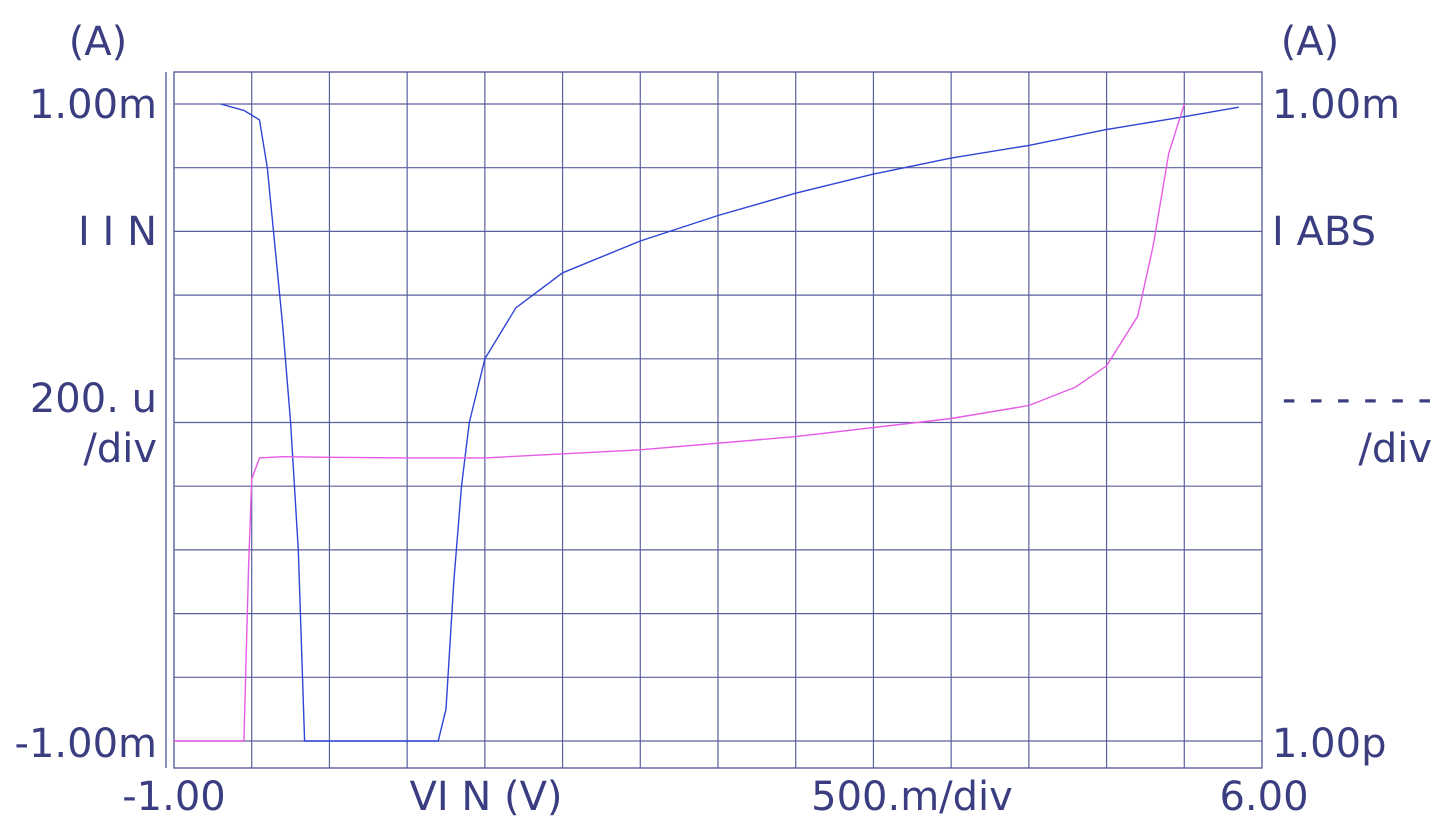 This screenshot has height=835, width=1456. What do you see at coordinates (1395, 449) in the screenshot?
I see `right-div-label: /div` at bounding box center [1395, 449].